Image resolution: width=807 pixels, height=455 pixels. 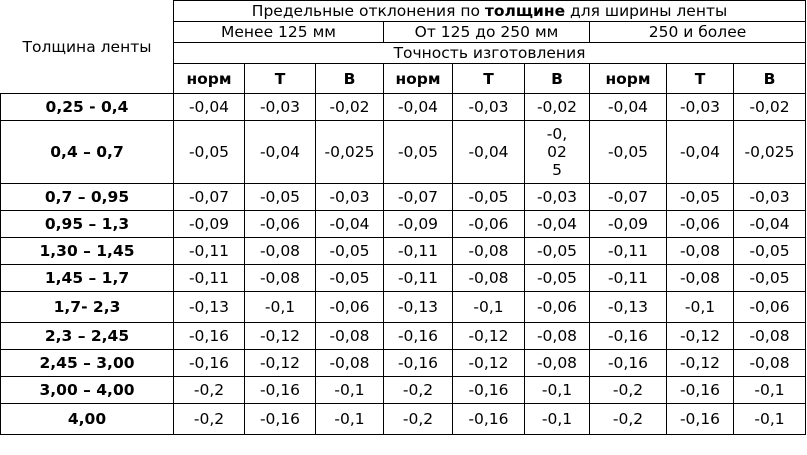 What do you see at coordinates (87, 363) in the screenshot?
I see `row-thickness: 2,45 – 3,00` at bounding box center [87, 363].